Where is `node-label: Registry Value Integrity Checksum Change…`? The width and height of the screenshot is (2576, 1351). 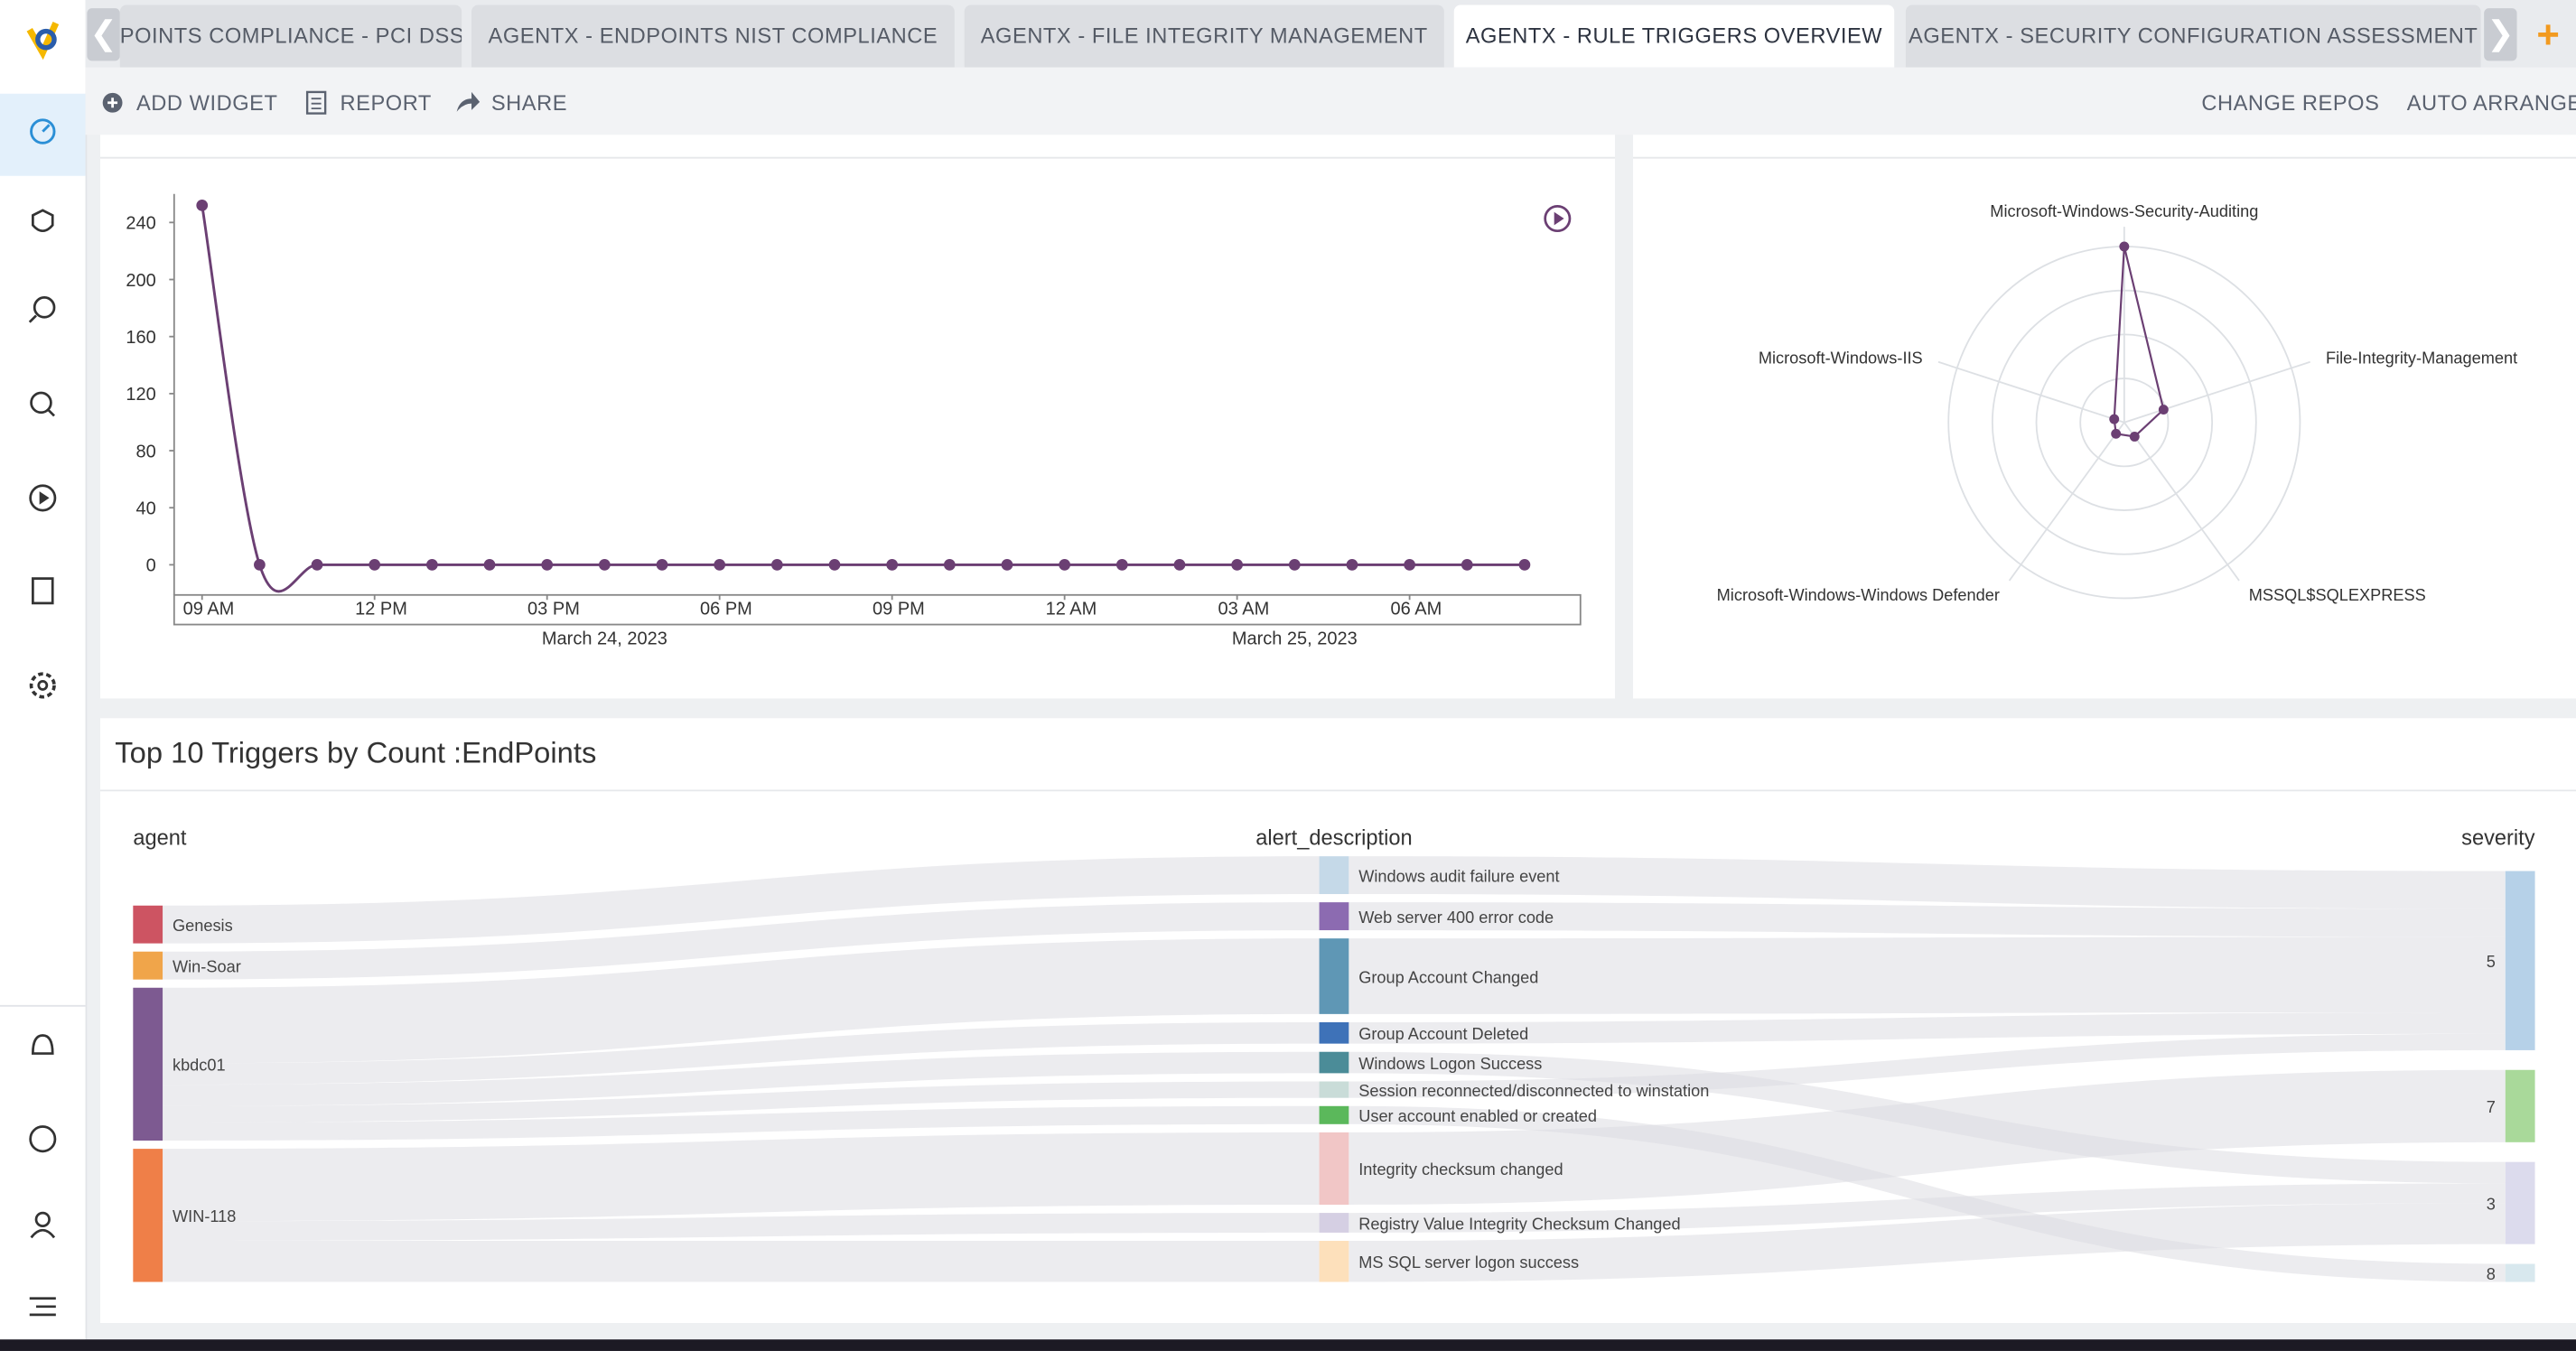 node-label: Registry Value Integrity Checksum Change… is located at coordinates (1519, 1224).